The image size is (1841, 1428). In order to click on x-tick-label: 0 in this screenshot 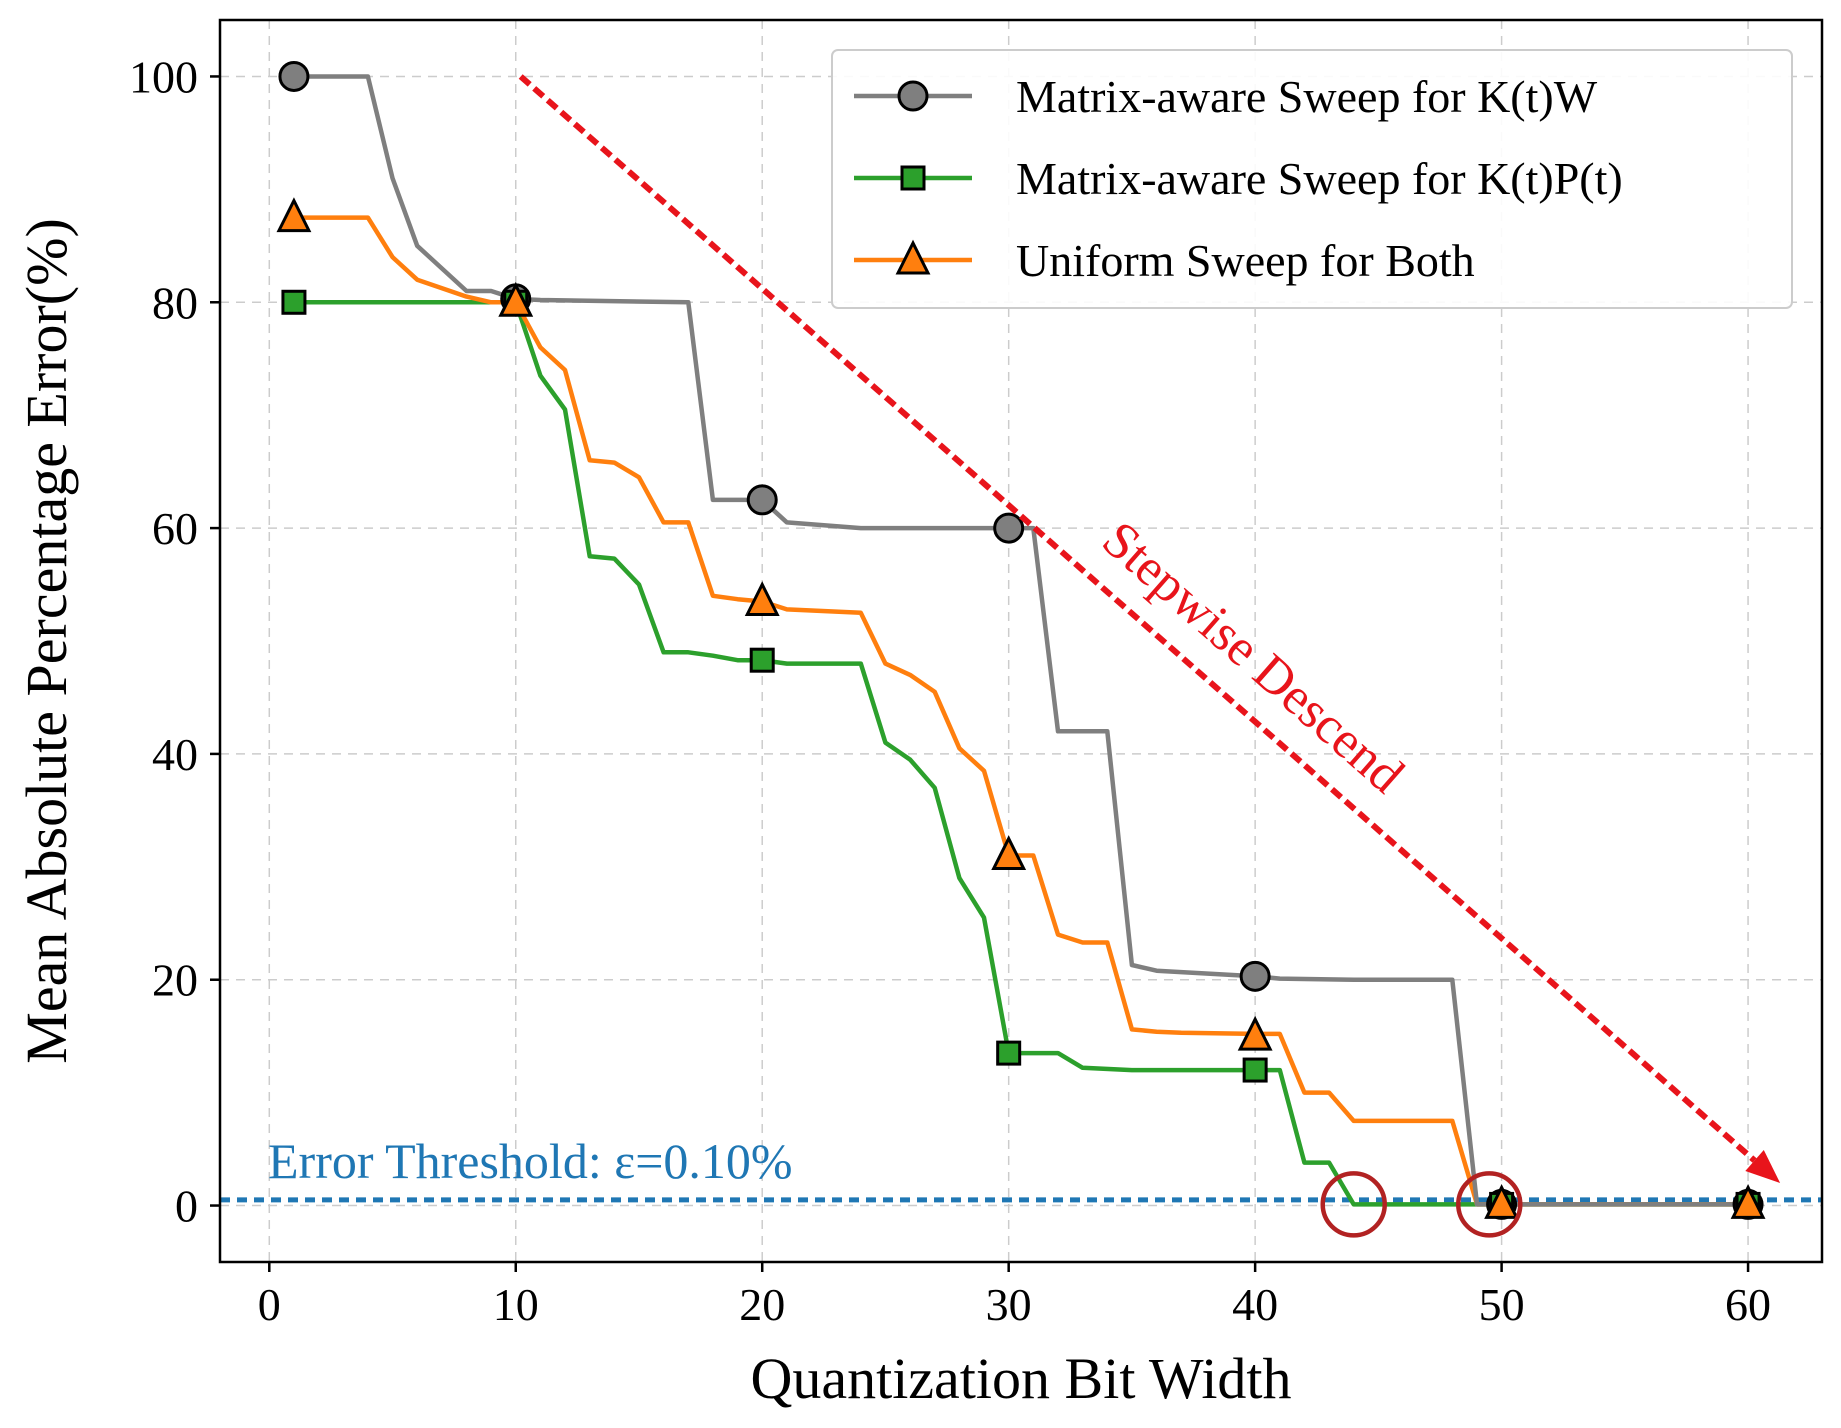, I will do `click(269, 1304)`.